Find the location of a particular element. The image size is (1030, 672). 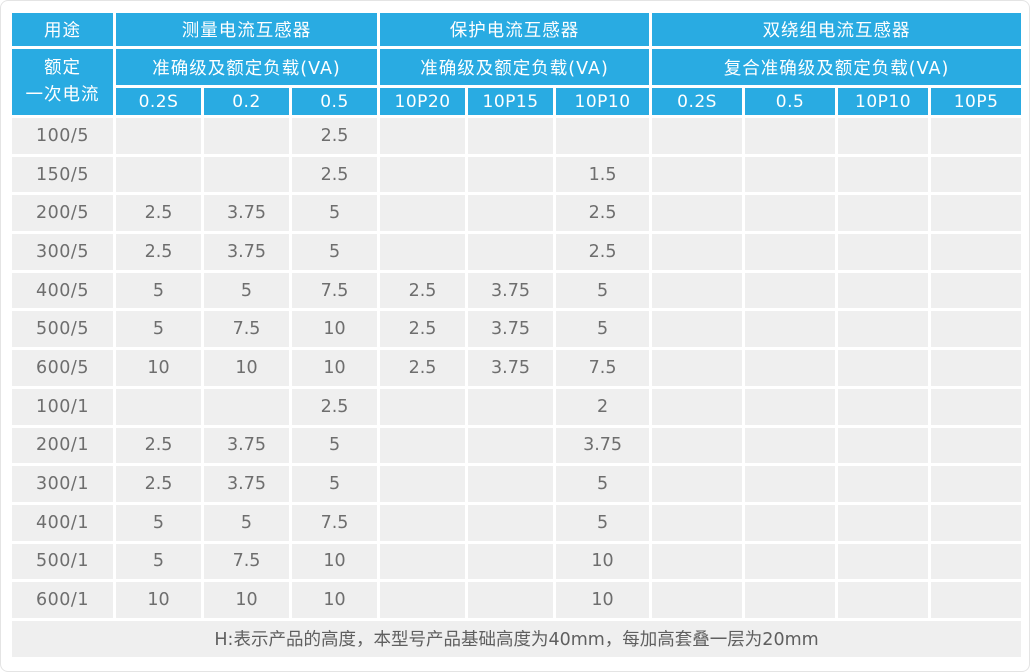

value-cell: 2 is located at coordinates (603, 406).